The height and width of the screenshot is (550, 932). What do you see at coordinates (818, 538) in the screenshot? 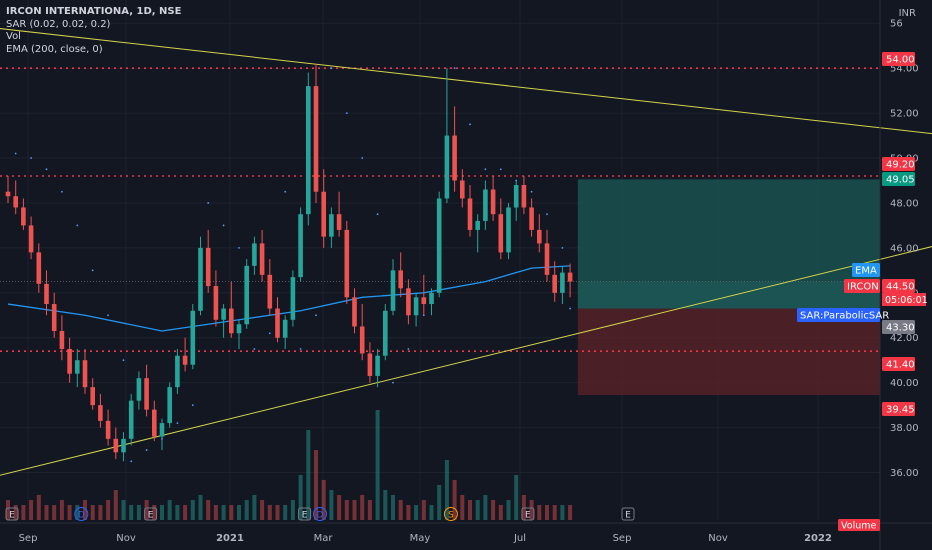
I see `x-tick-label: 2022` at bounding box center [818, 538].